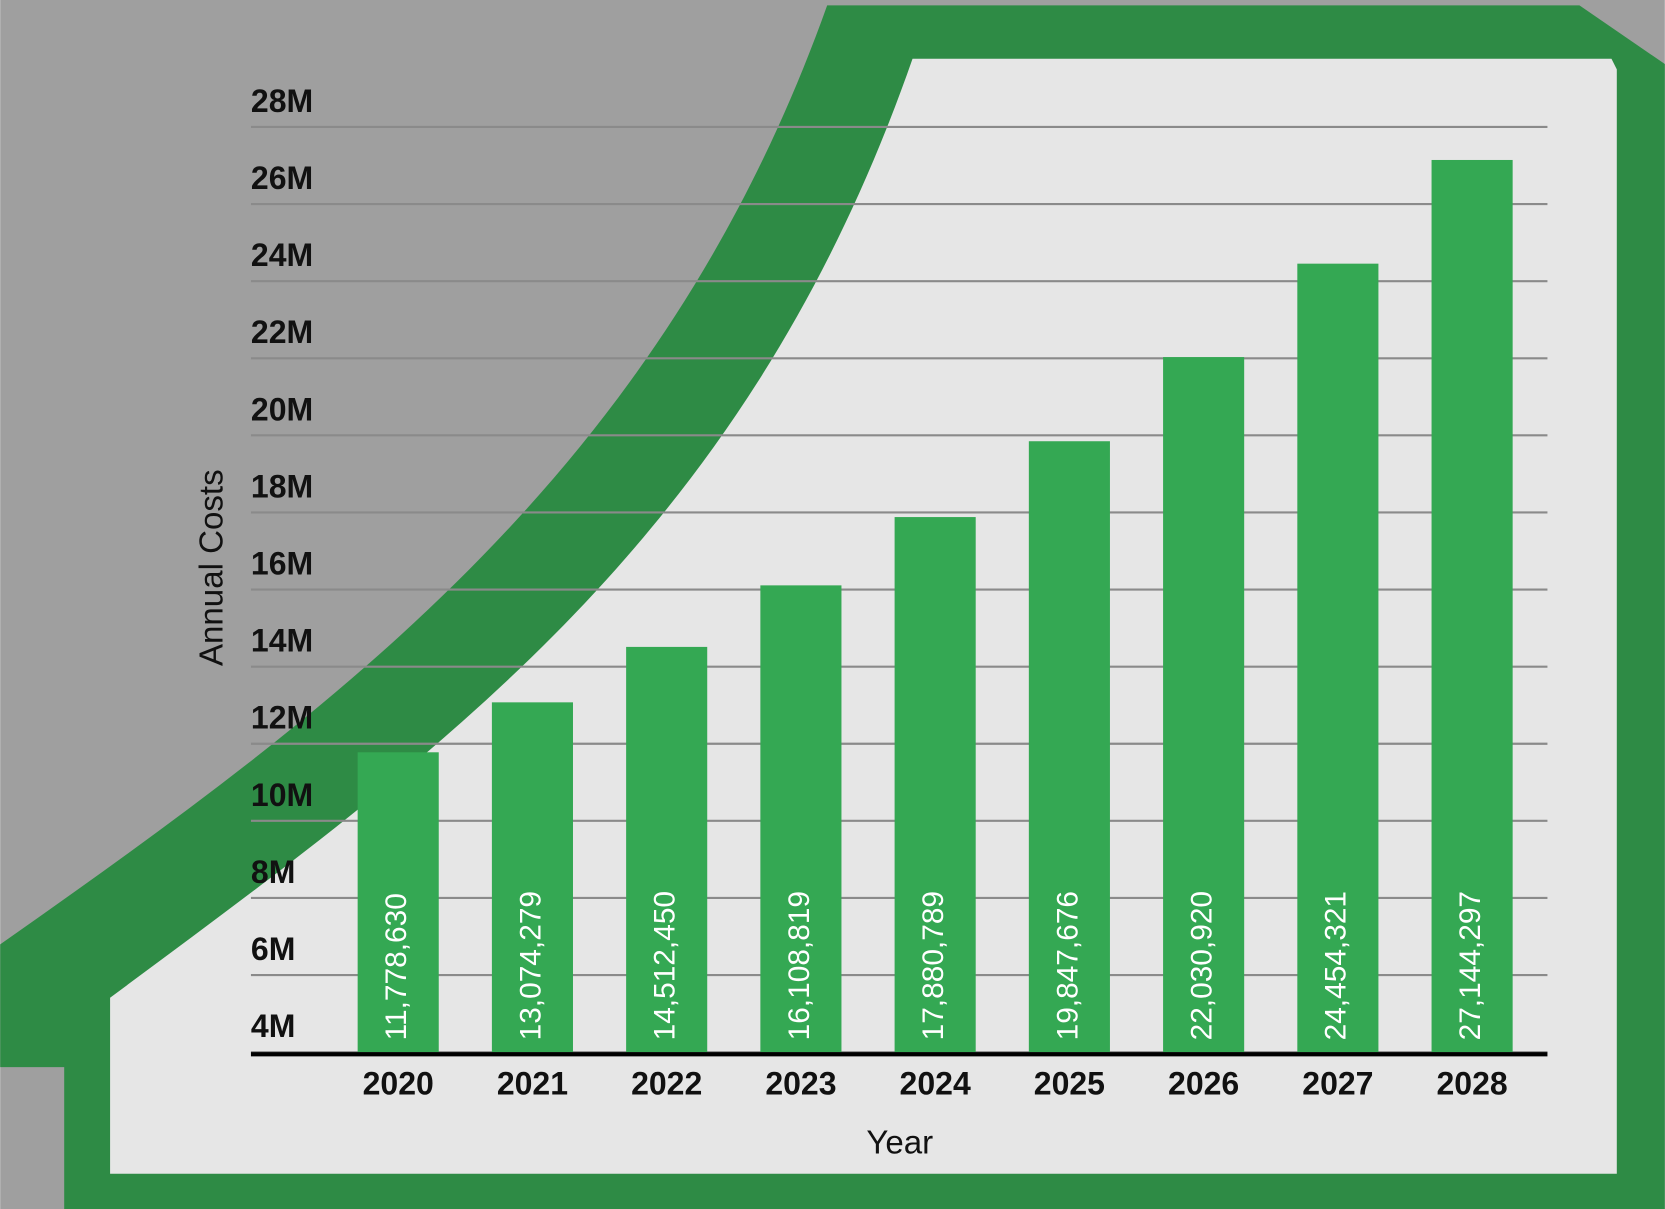 The image size is (1665, 1209). Describe the element at coordinates (273, 949) in the screenshot. I see `y-tick-label: 6M` at that location.